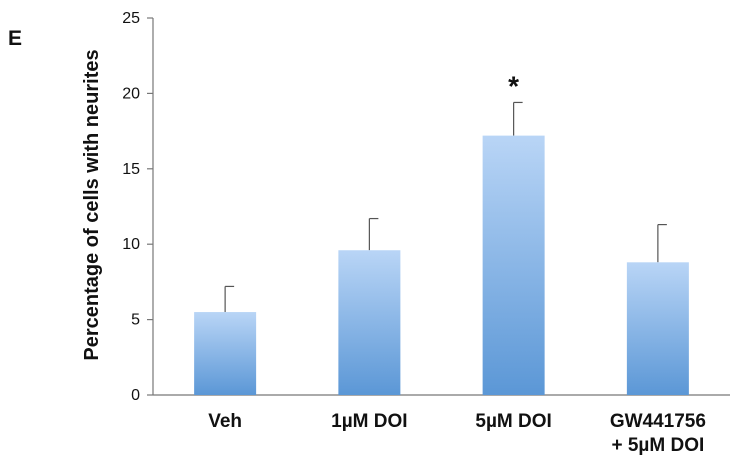  What do you see at coordinates (131, 244) in the screenshot?
I see `y-tick-label: 10` at bounding box center [131, 244].